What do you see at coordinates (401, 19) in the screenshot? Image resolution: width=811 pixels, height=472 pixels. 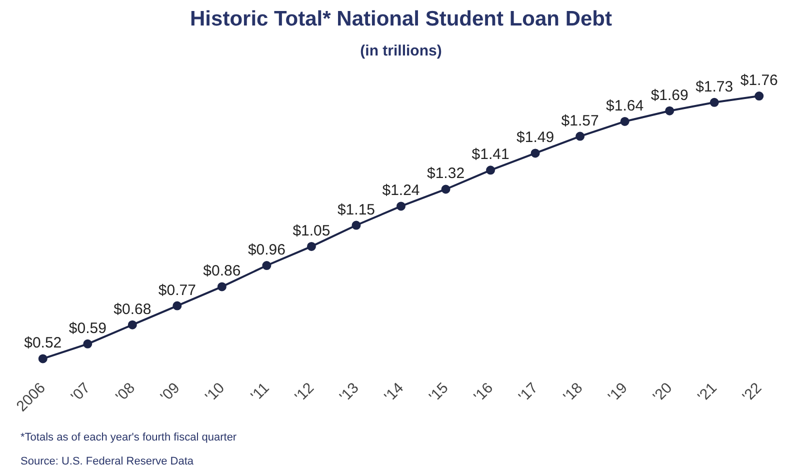 I see `chart-title: Historic Total* National Student Loan Debt` at bounding box center [401, 19].